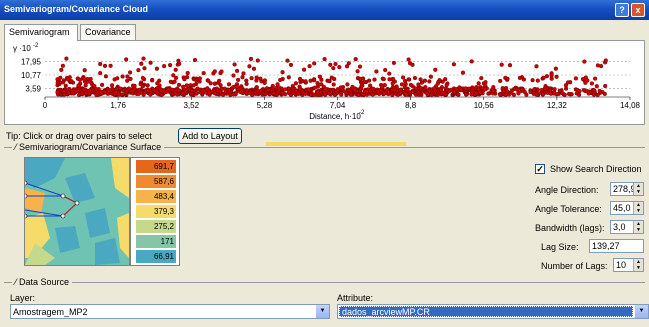  What do you see at coordinates (41, 32) in the screenshot?
I see `tab-semivariogram: Semivariogram` at bounding box center [41, 32].